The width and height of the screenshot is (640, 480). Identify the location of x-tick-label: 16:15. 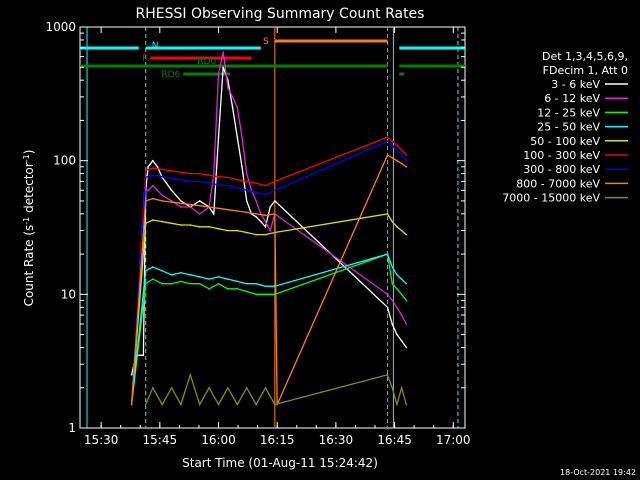
(277, 440).